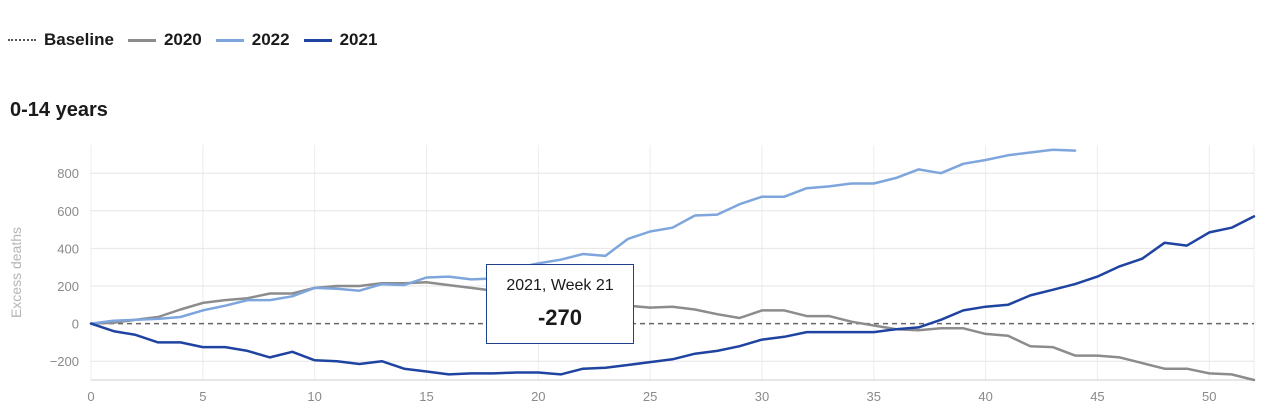 The width and height of the screenshot is (1284, 419). Describe the element at coordinates (985, 396) in the screenshot. I see `x-tick-label: 40` at that location.